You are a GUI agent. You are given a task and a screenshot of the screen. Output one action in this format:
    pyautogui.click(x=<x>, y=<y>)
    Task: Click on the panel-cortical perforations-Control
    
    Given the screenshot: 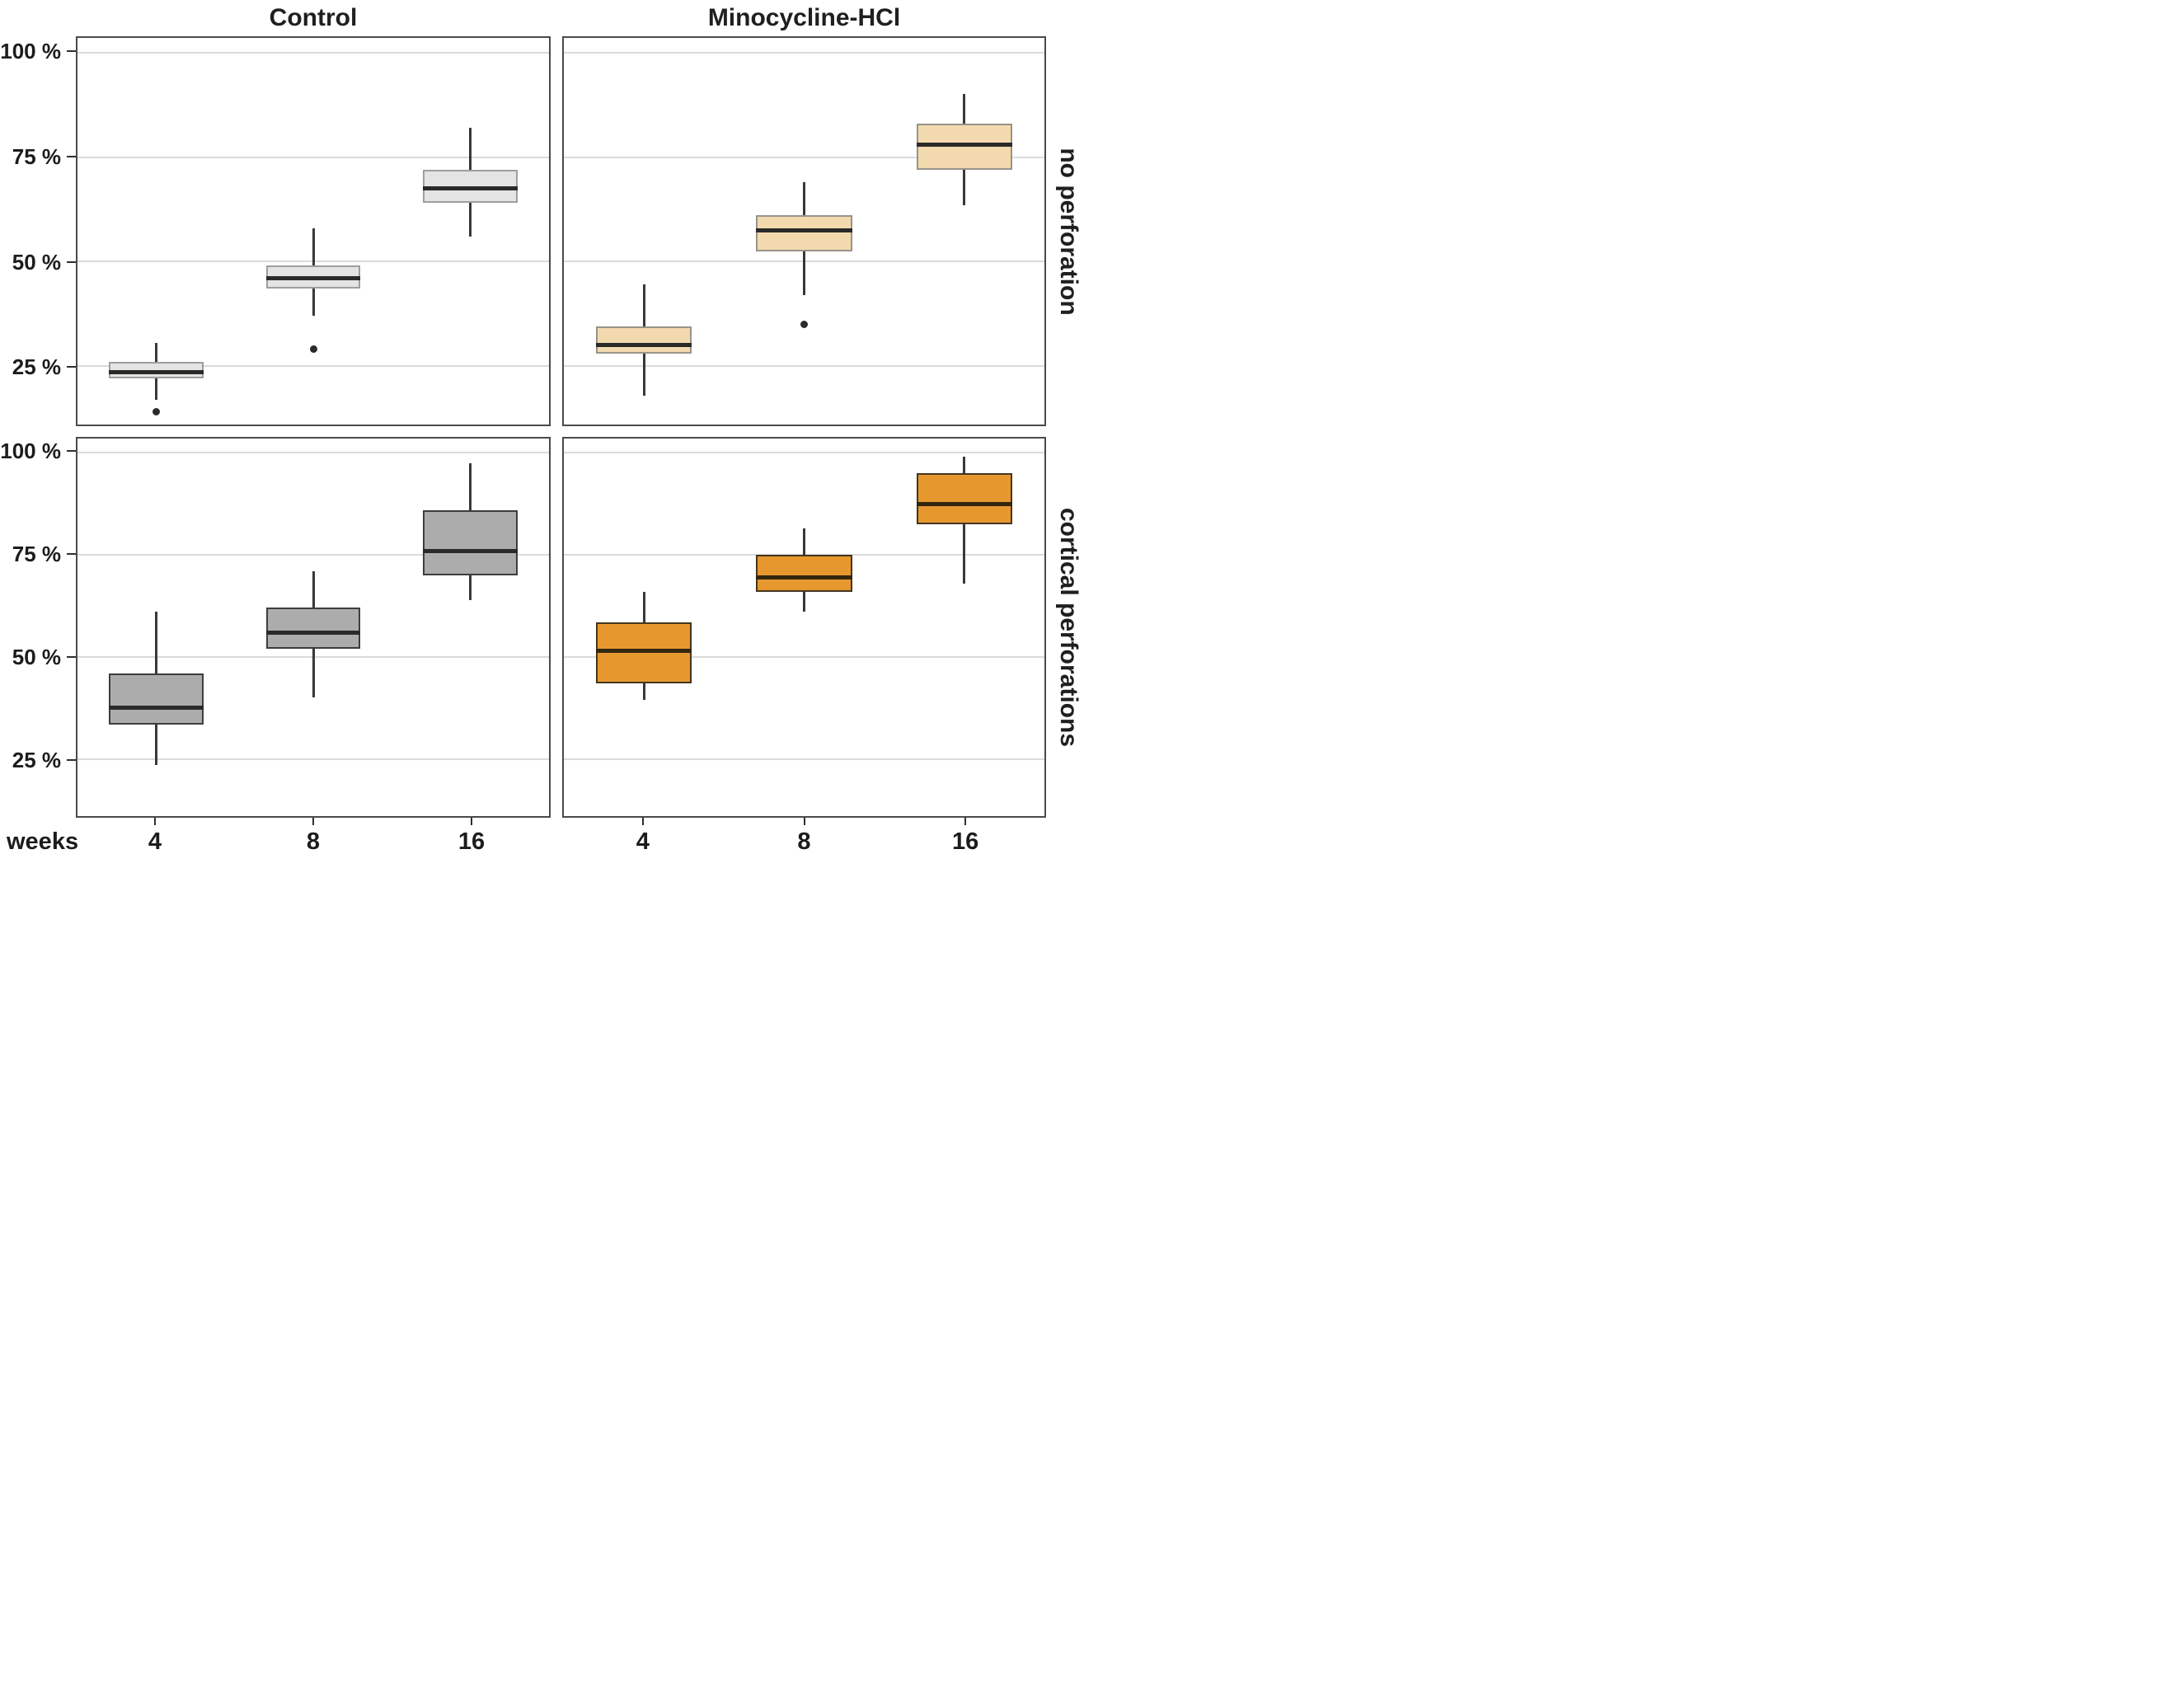 What is the action you would take?
    pyautogui.click(x=313, y=627)
    